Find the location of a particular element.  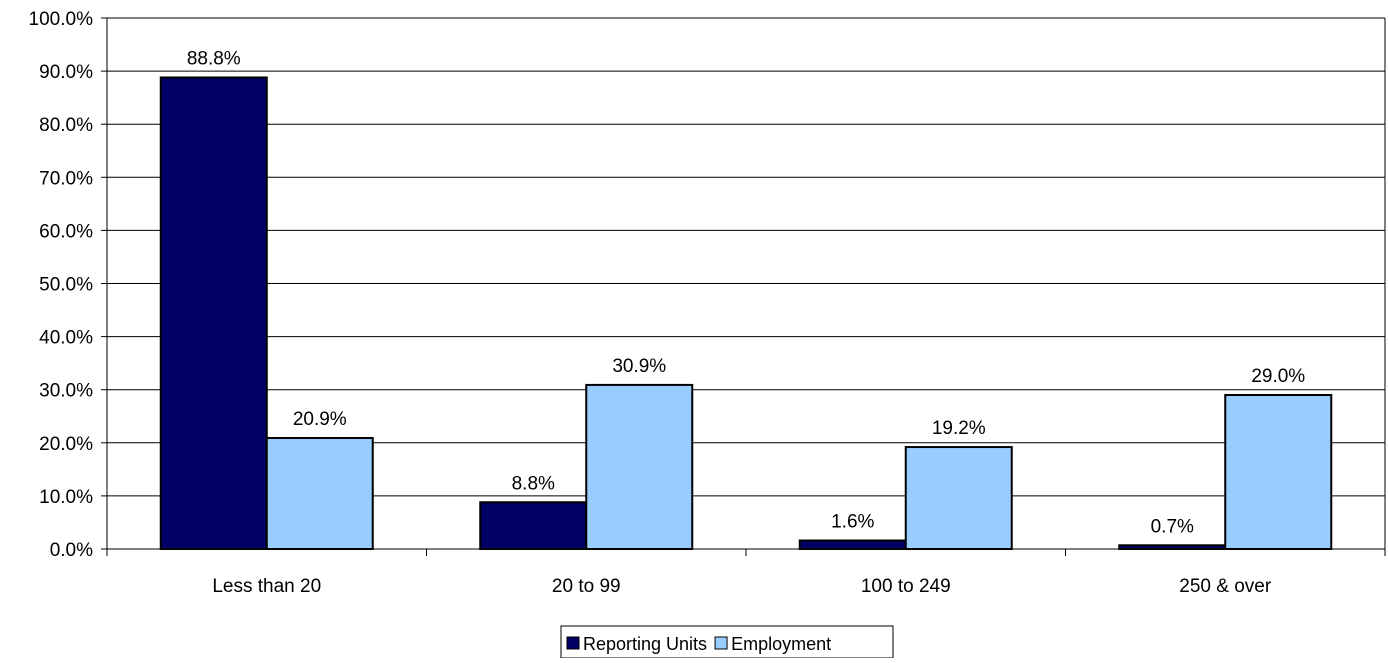

data-label: 88.8% is located at coordinates (214, 58).